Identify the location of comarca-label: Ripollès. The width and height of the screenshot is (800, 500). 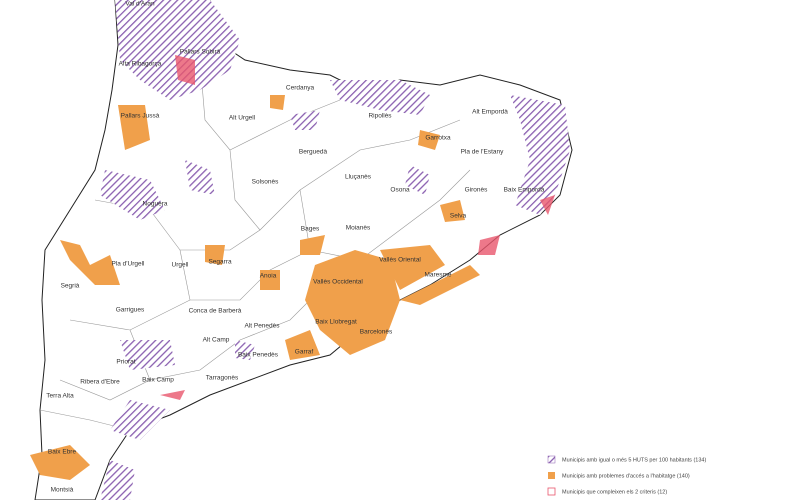
(380, 116).